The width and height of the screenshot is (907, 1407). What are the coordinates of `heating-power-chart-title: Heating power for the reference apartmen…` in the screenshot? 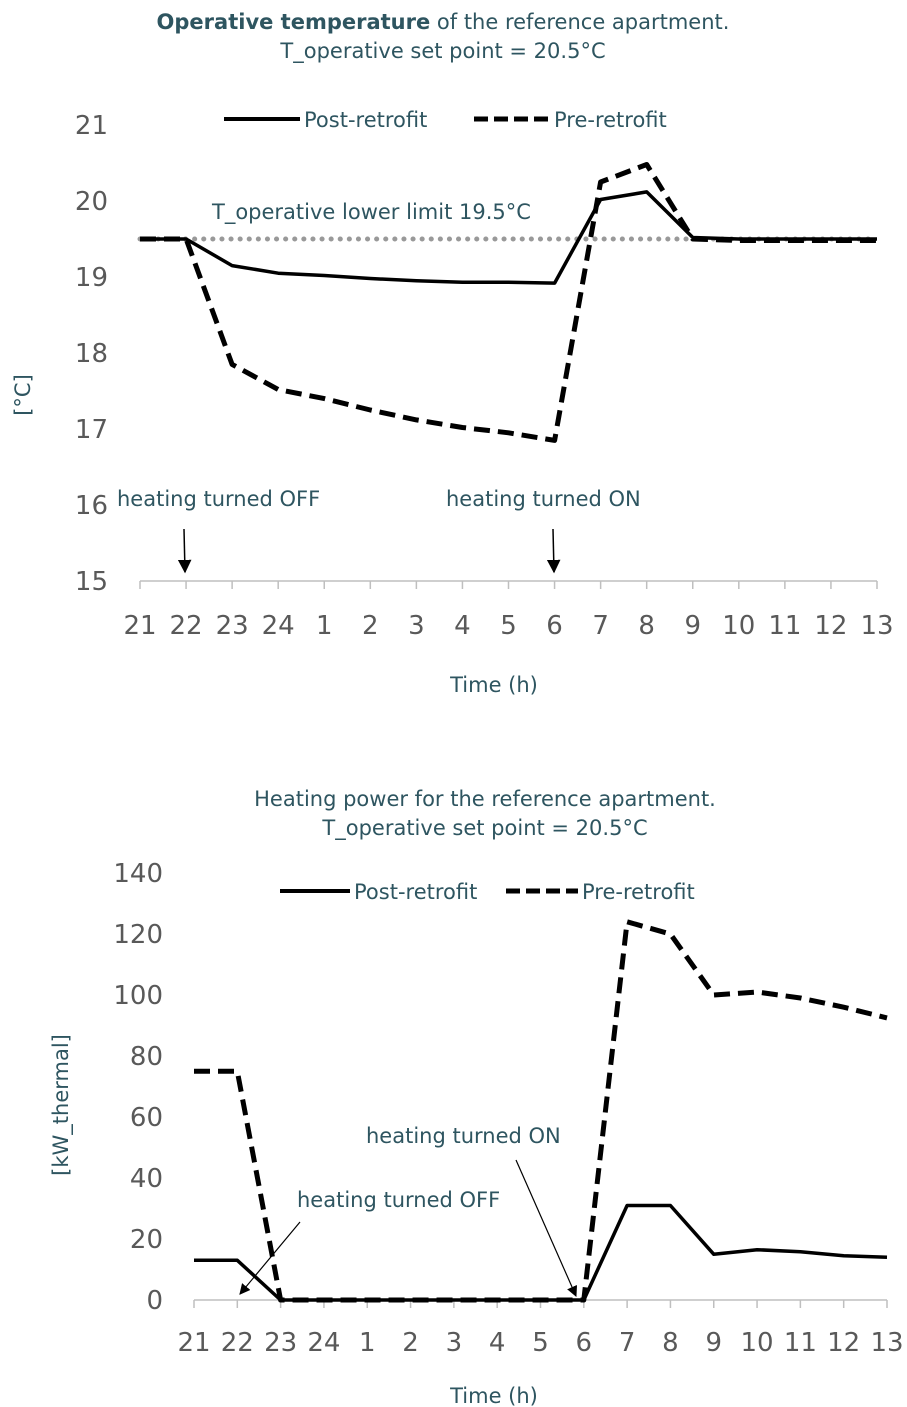 It's located at (485, 799).